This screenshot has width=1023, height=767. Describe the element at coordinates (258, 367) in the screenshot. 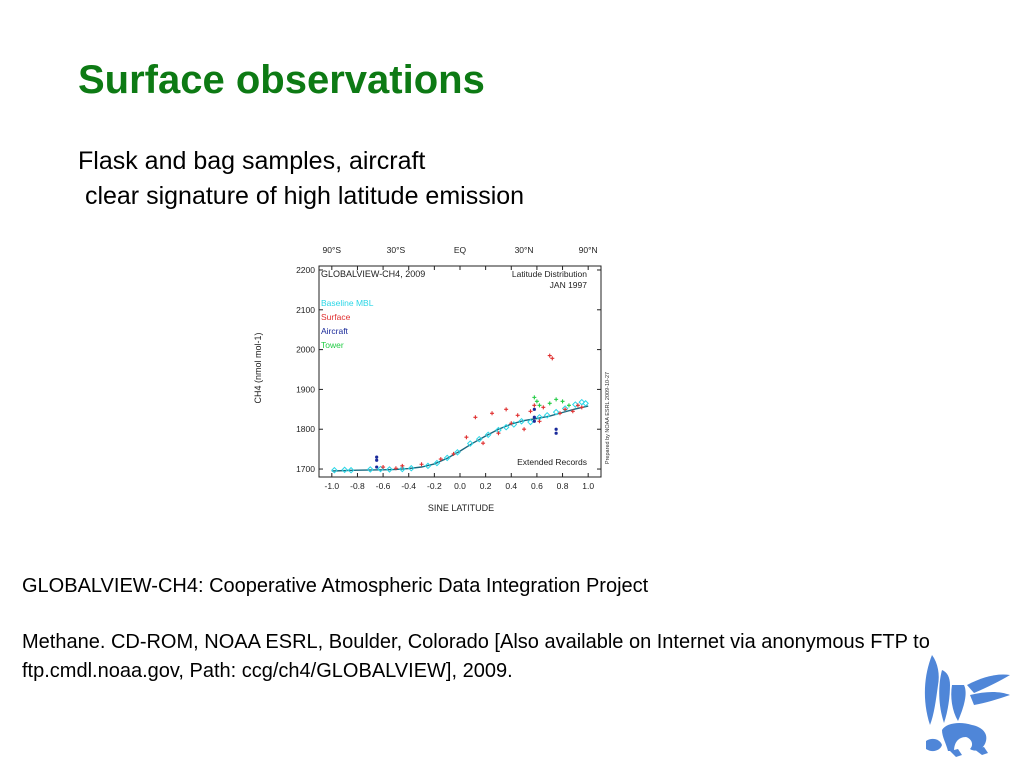

I see `y-axis-label: CH4 (nmol mol-1)` at that location.